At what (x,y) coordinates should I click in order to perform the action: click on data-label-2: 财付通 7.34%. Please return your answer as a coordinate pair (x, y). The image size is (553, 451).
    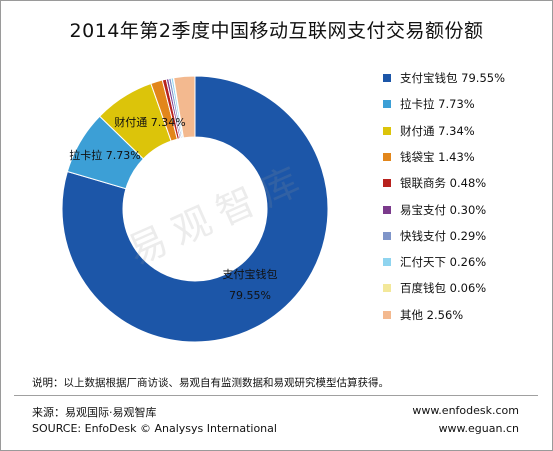
    Looking at the image, I should click on (149, 122).